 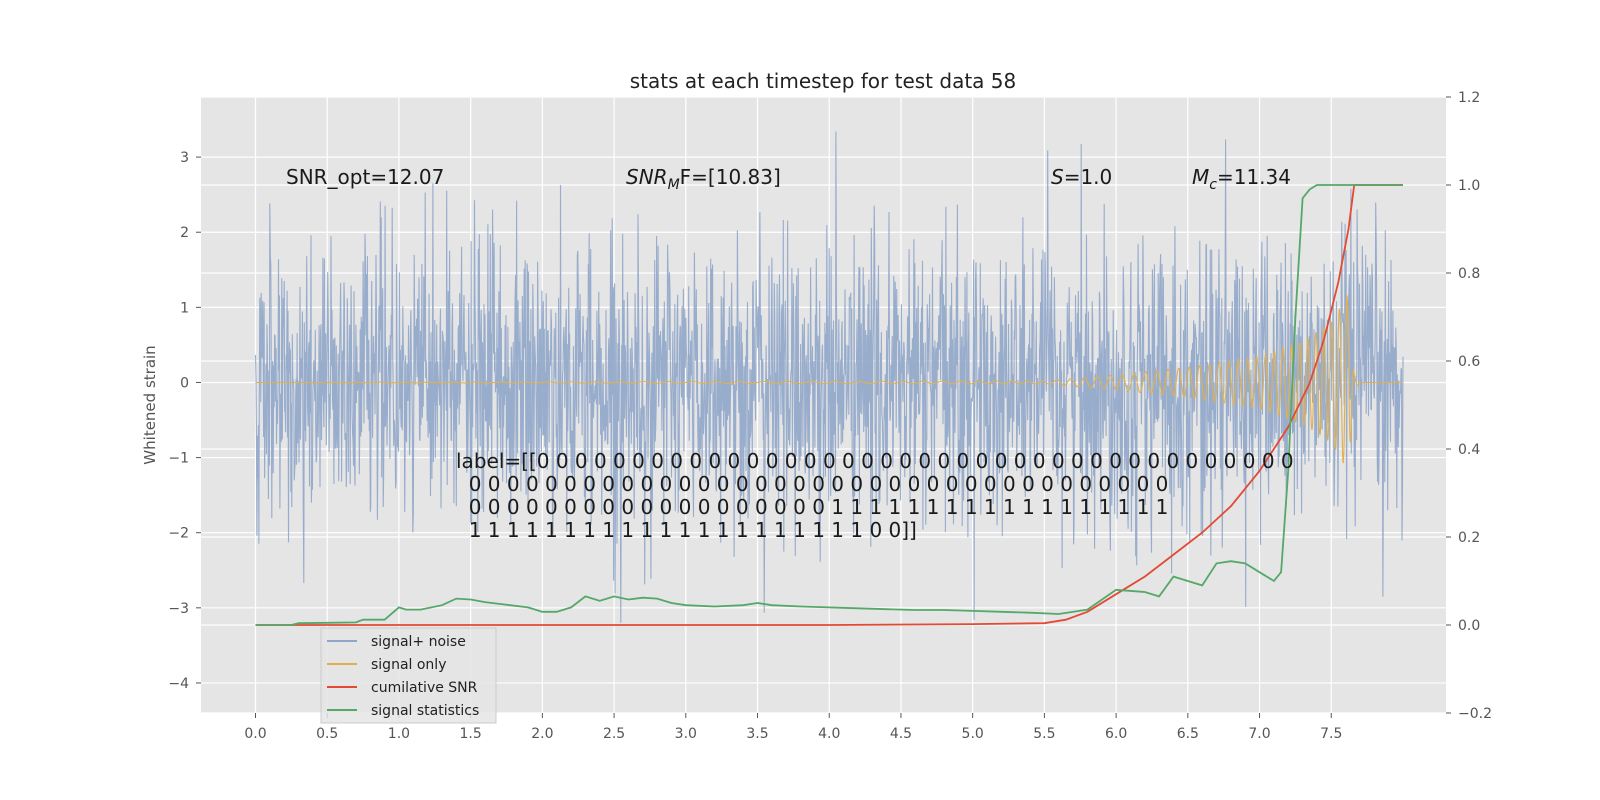 What do you see at coordinates (1469, 538) in the screenshot?
I see `y-right-tick-label-5: 0.2` at bounding box center [1469, 538].